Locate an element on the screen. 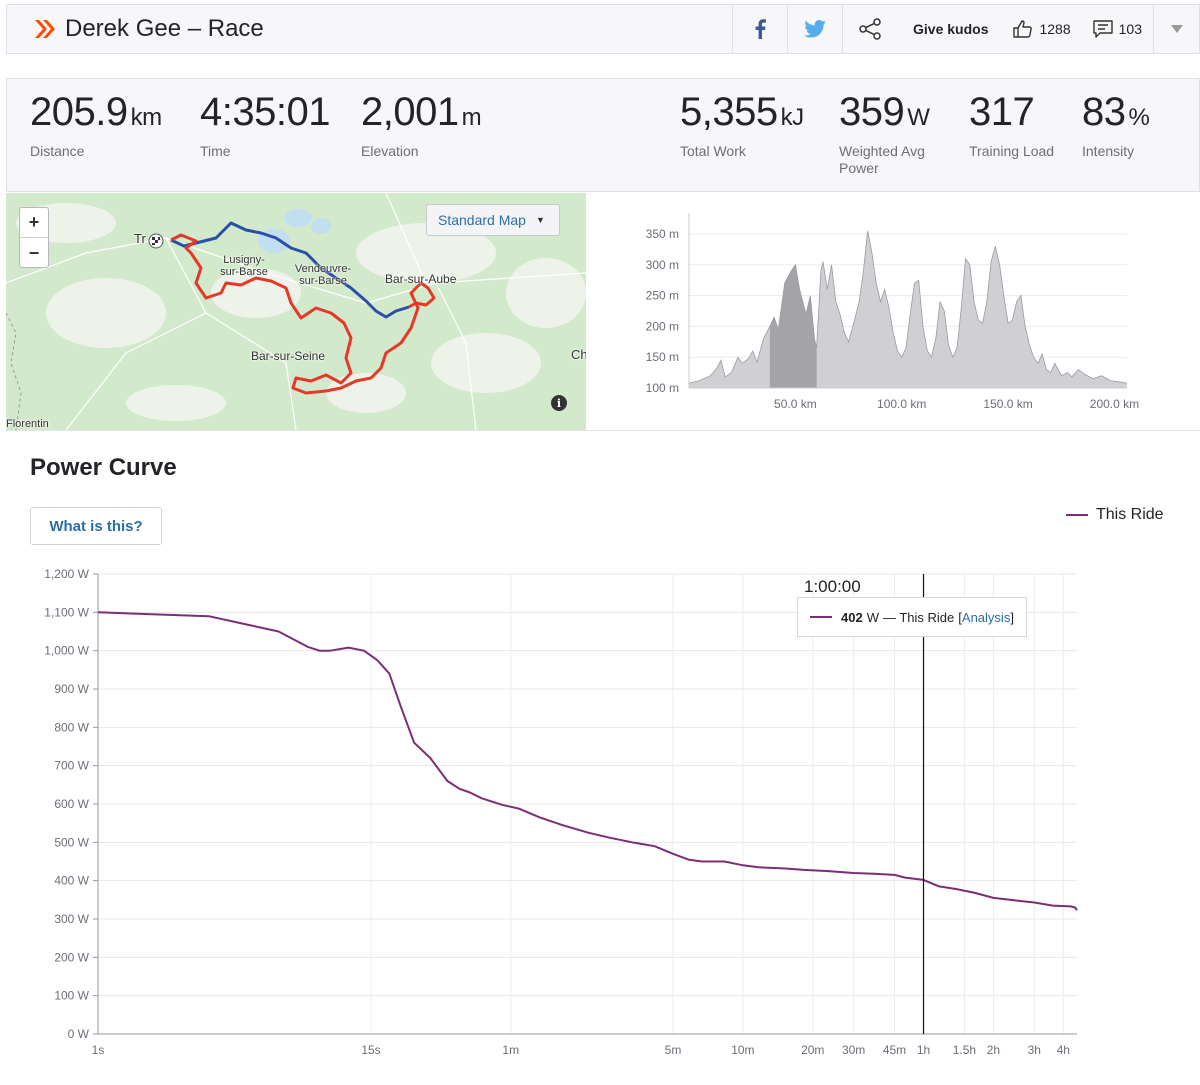  zoom-in-button: + is located at coordinates (34, 223).